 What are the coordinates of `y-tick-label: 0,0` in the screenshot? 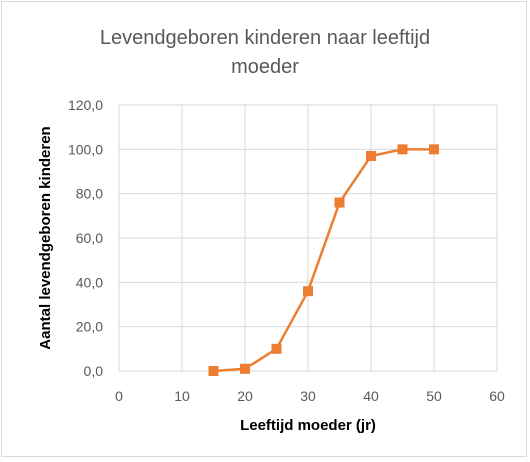 It's located at (94, 371).